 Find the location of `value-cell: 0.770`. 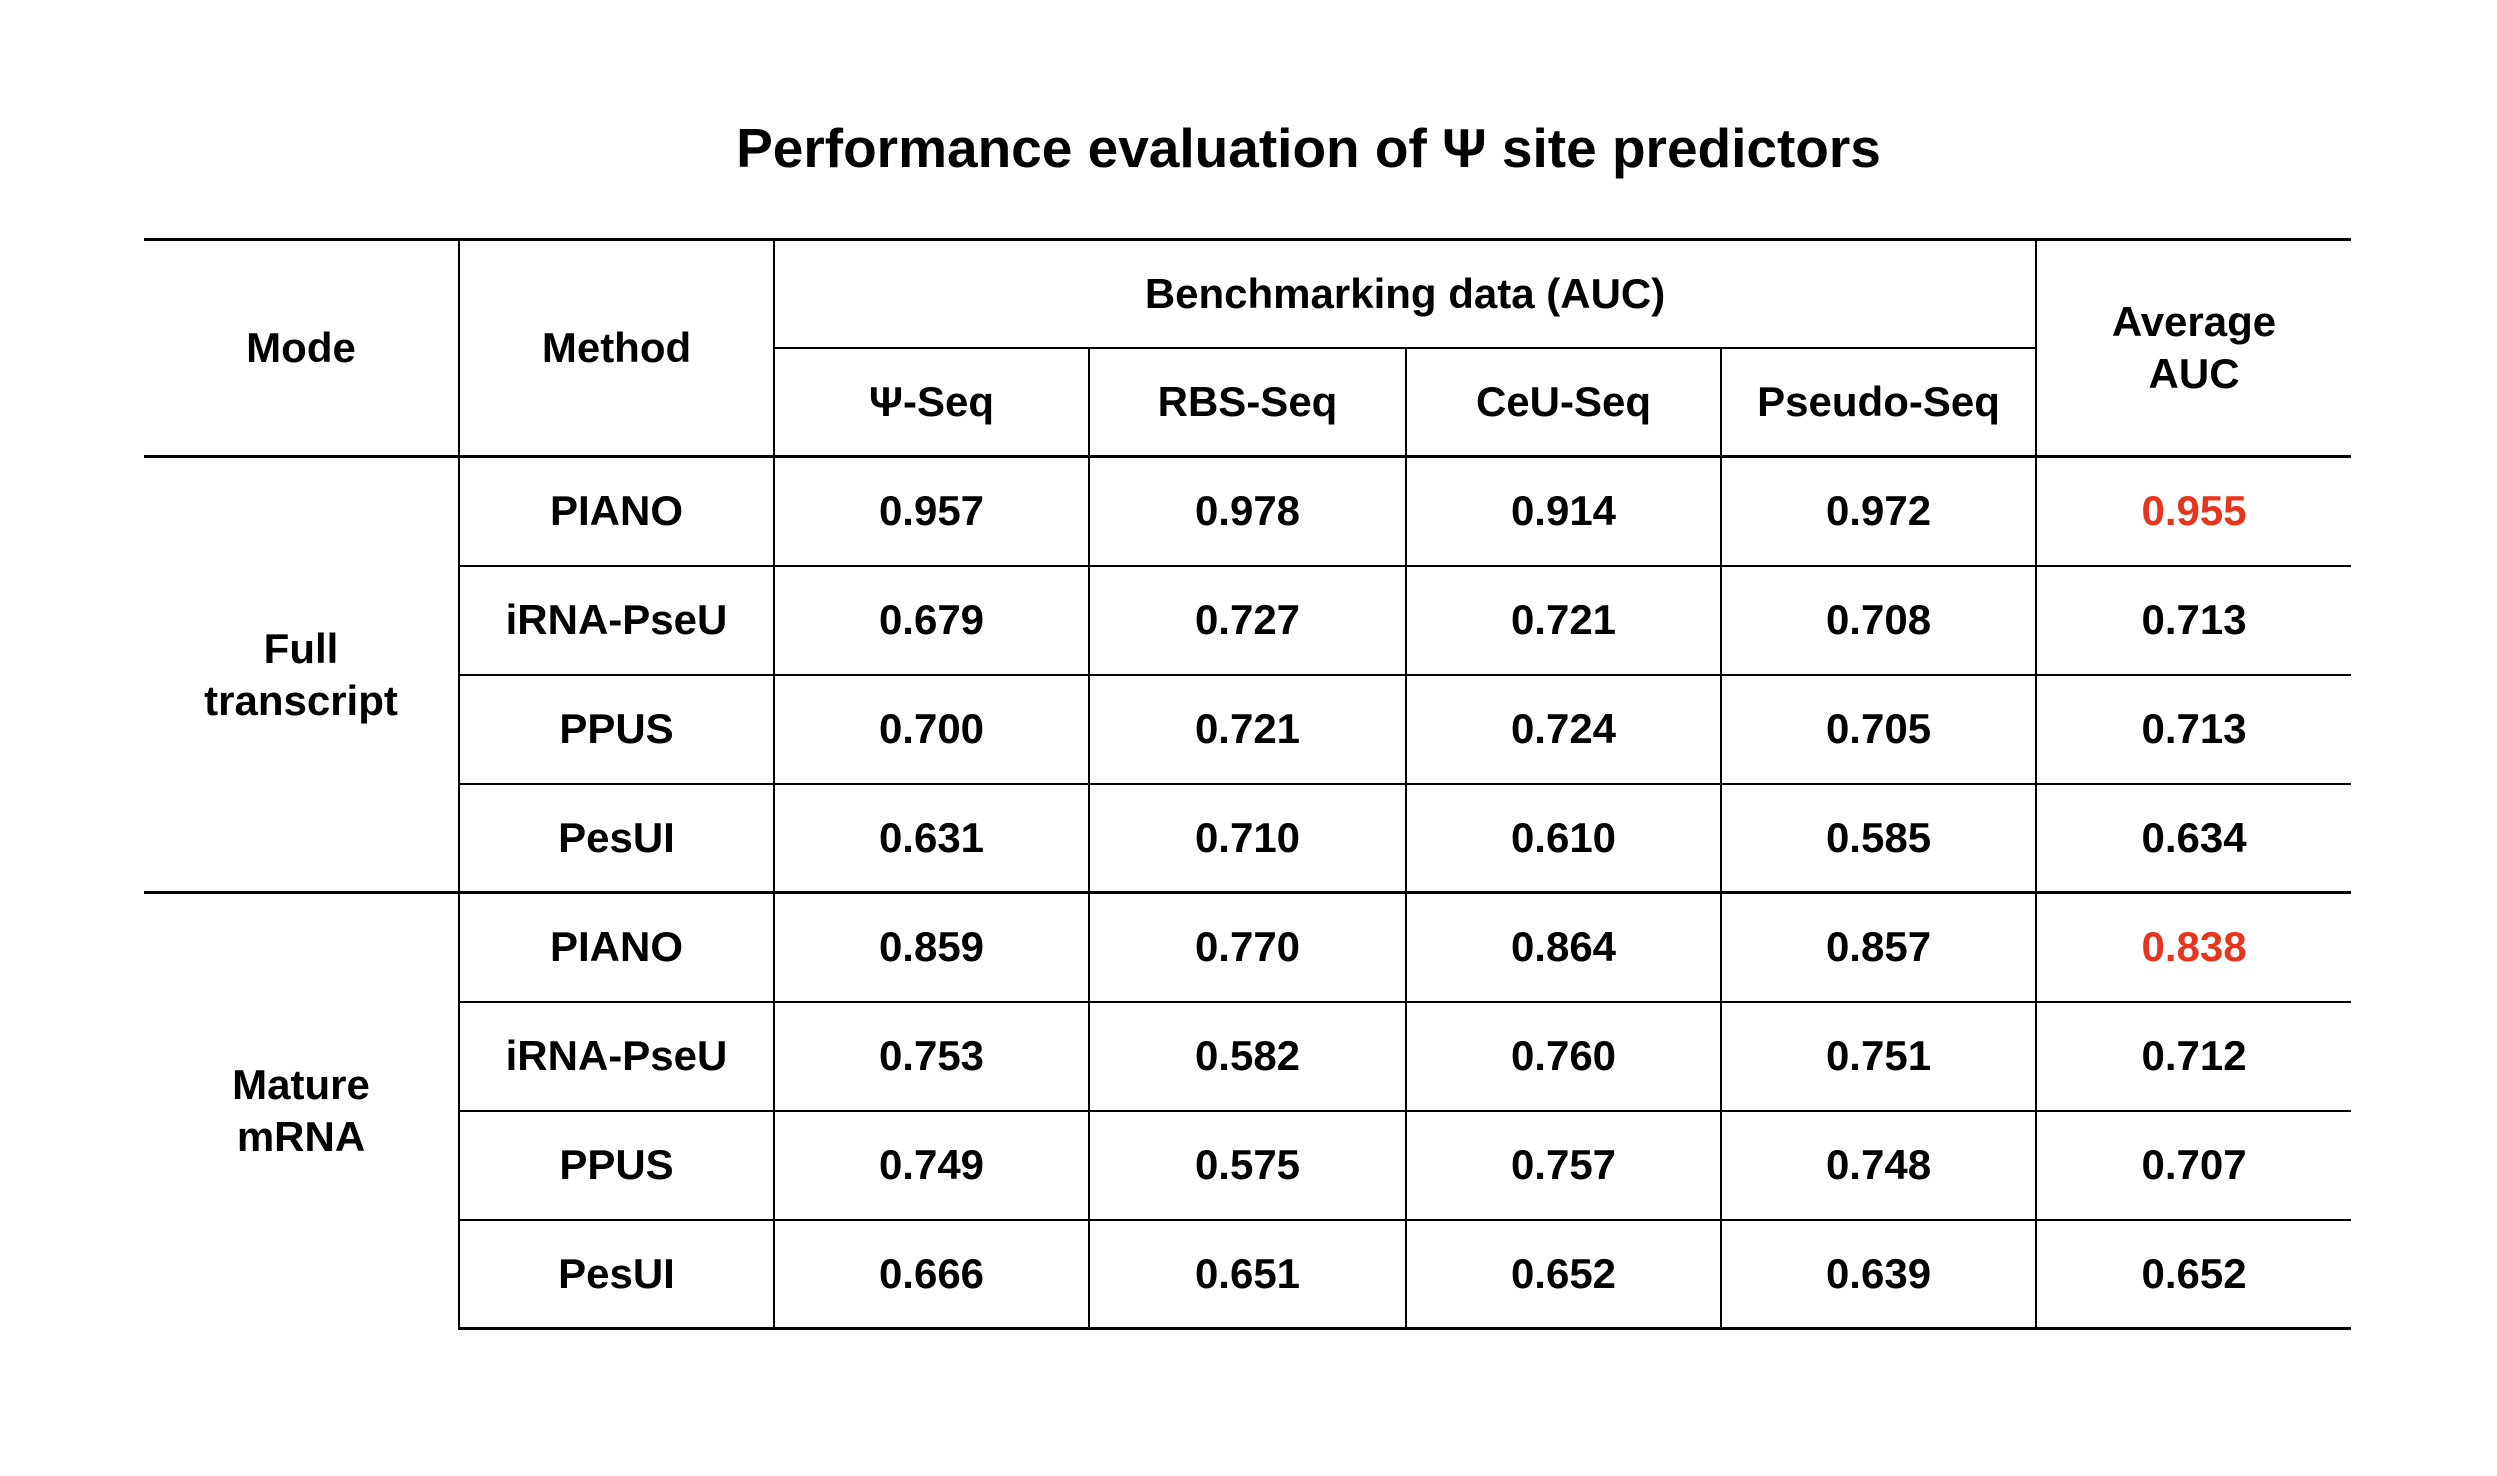

value-cell: 0.770 is located at coordinates (1247, 946).